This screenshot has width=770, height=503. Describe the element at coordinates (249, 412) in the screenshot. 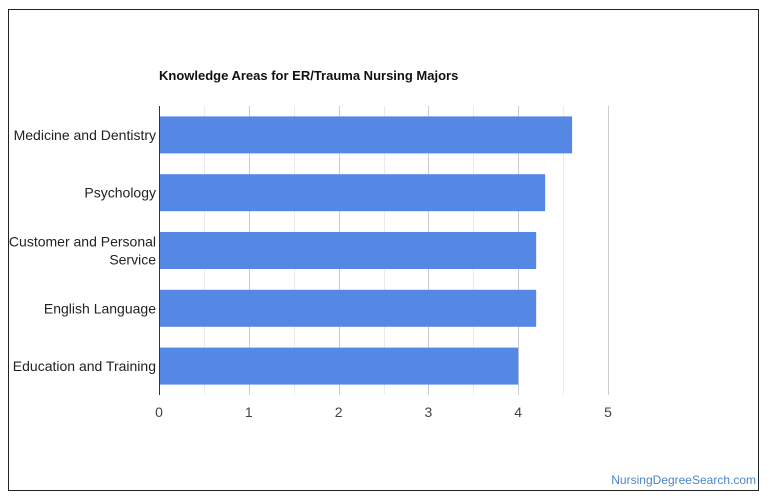

I see `x-tick-label: 1` at that location.